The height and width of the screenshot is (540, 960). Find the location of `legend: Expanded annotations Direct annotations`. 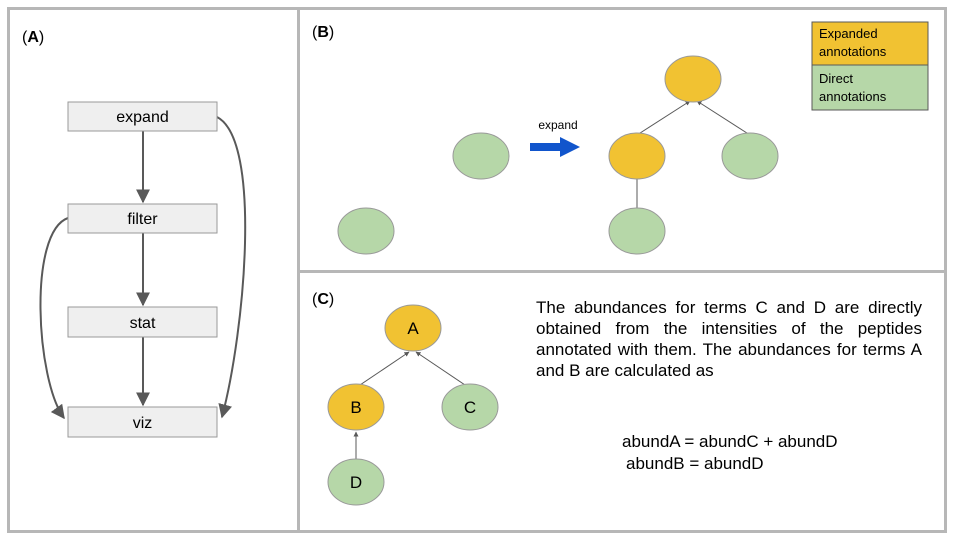

legend: Expanded annotations Direct annotations is located at coordinates (870, 66).